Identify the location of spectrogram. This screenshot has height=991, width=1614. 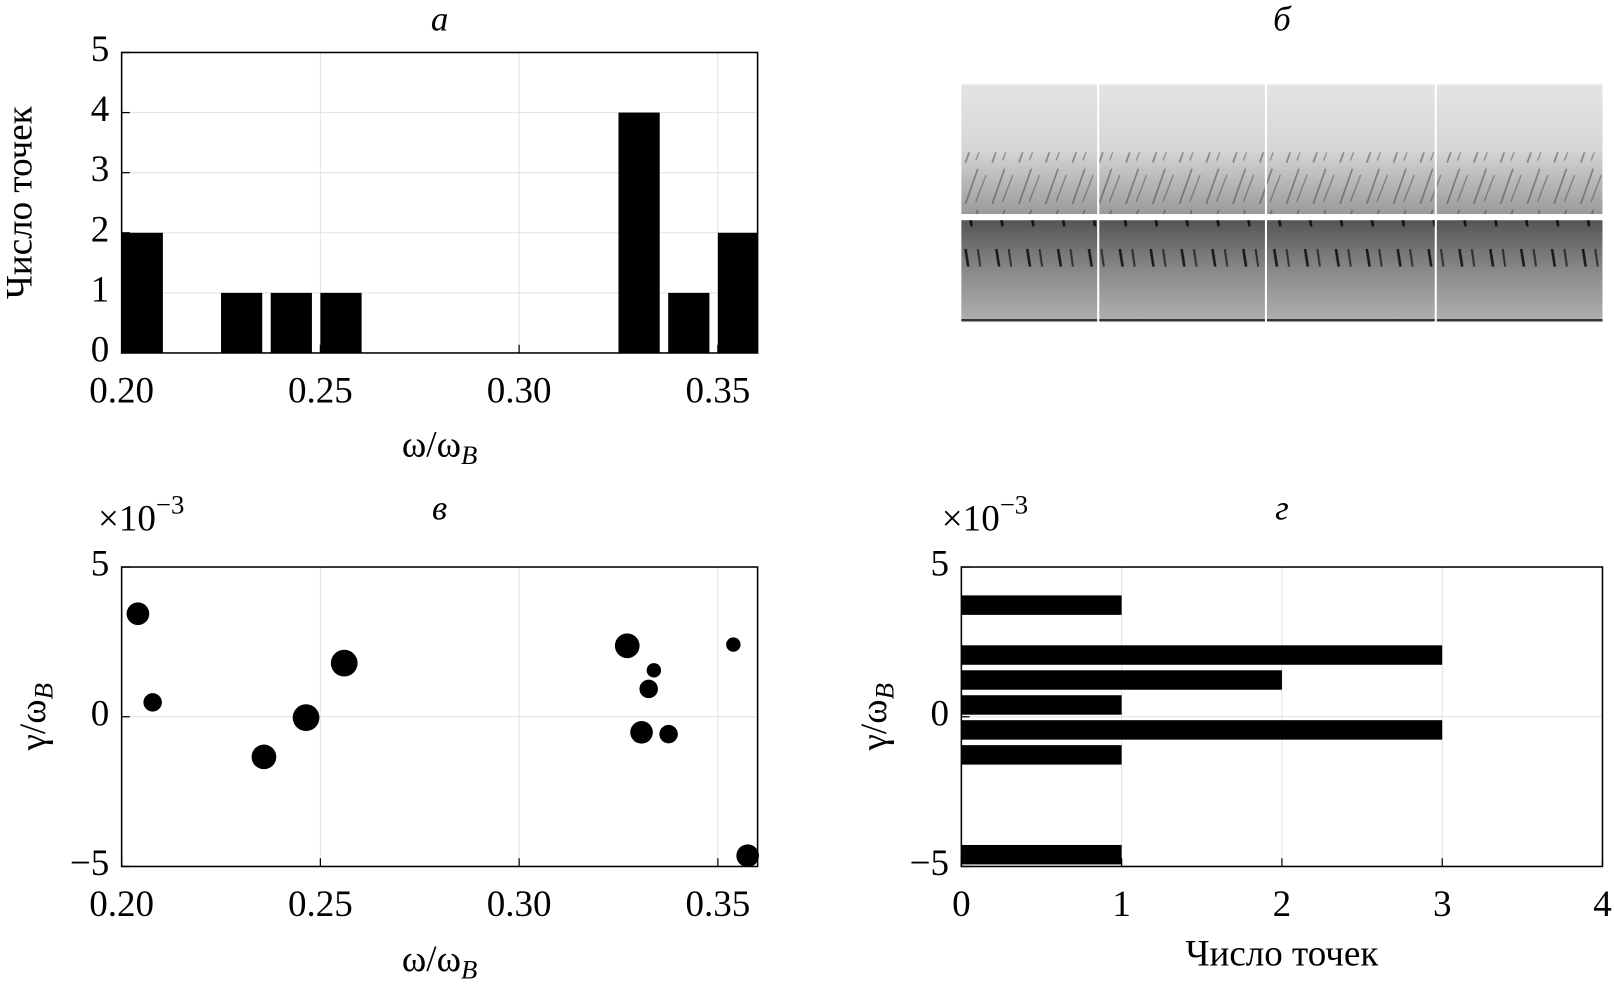
(1282, 203).